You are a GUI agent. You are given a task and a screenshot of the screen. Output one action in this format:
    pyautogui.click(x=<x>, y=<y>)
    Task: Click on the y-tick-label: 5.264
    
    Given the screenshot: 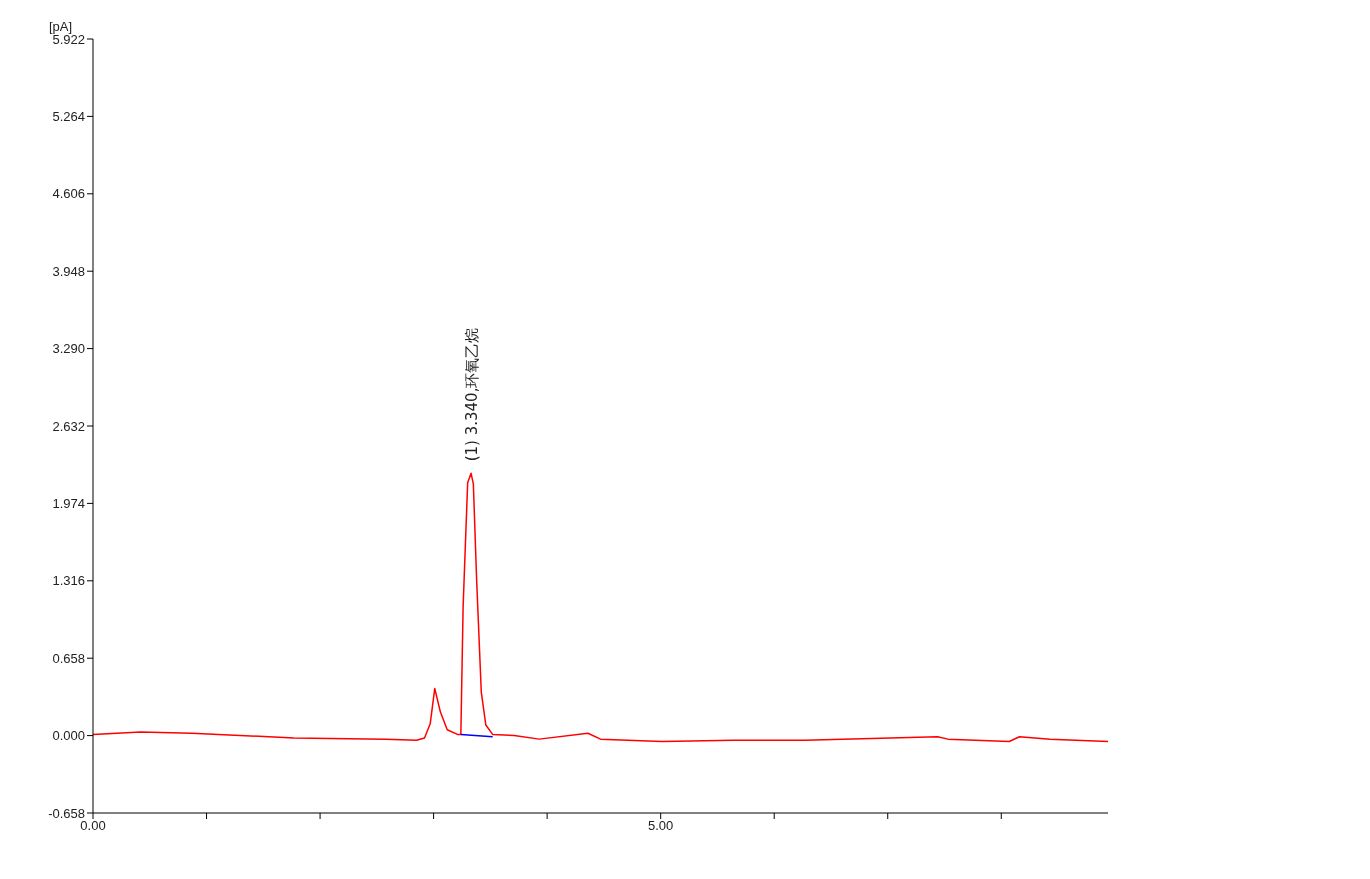 What is the action you would take?
    pyautogui.click(x=68, y=117)
    